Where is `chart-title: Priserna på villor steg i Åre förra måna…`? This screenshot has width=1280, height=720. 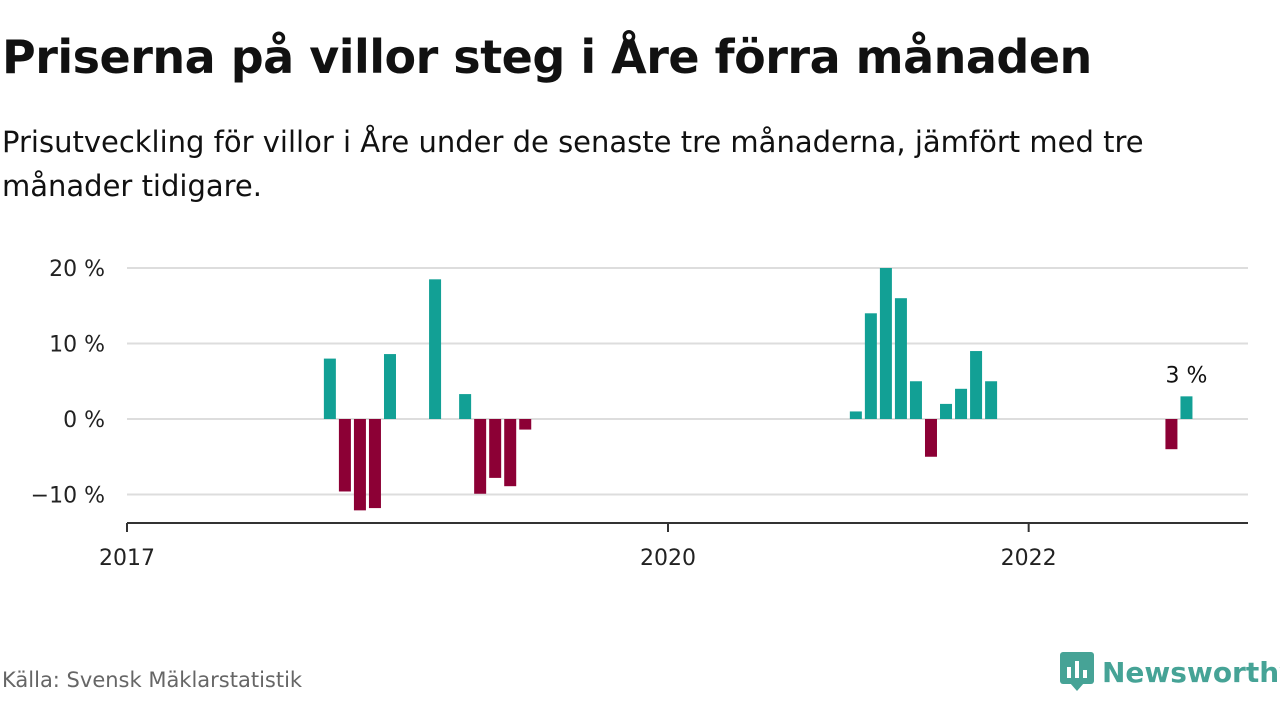
chart-title: Priserna på villor steg i Åre förra måna… is located at coordinates (547, 57).